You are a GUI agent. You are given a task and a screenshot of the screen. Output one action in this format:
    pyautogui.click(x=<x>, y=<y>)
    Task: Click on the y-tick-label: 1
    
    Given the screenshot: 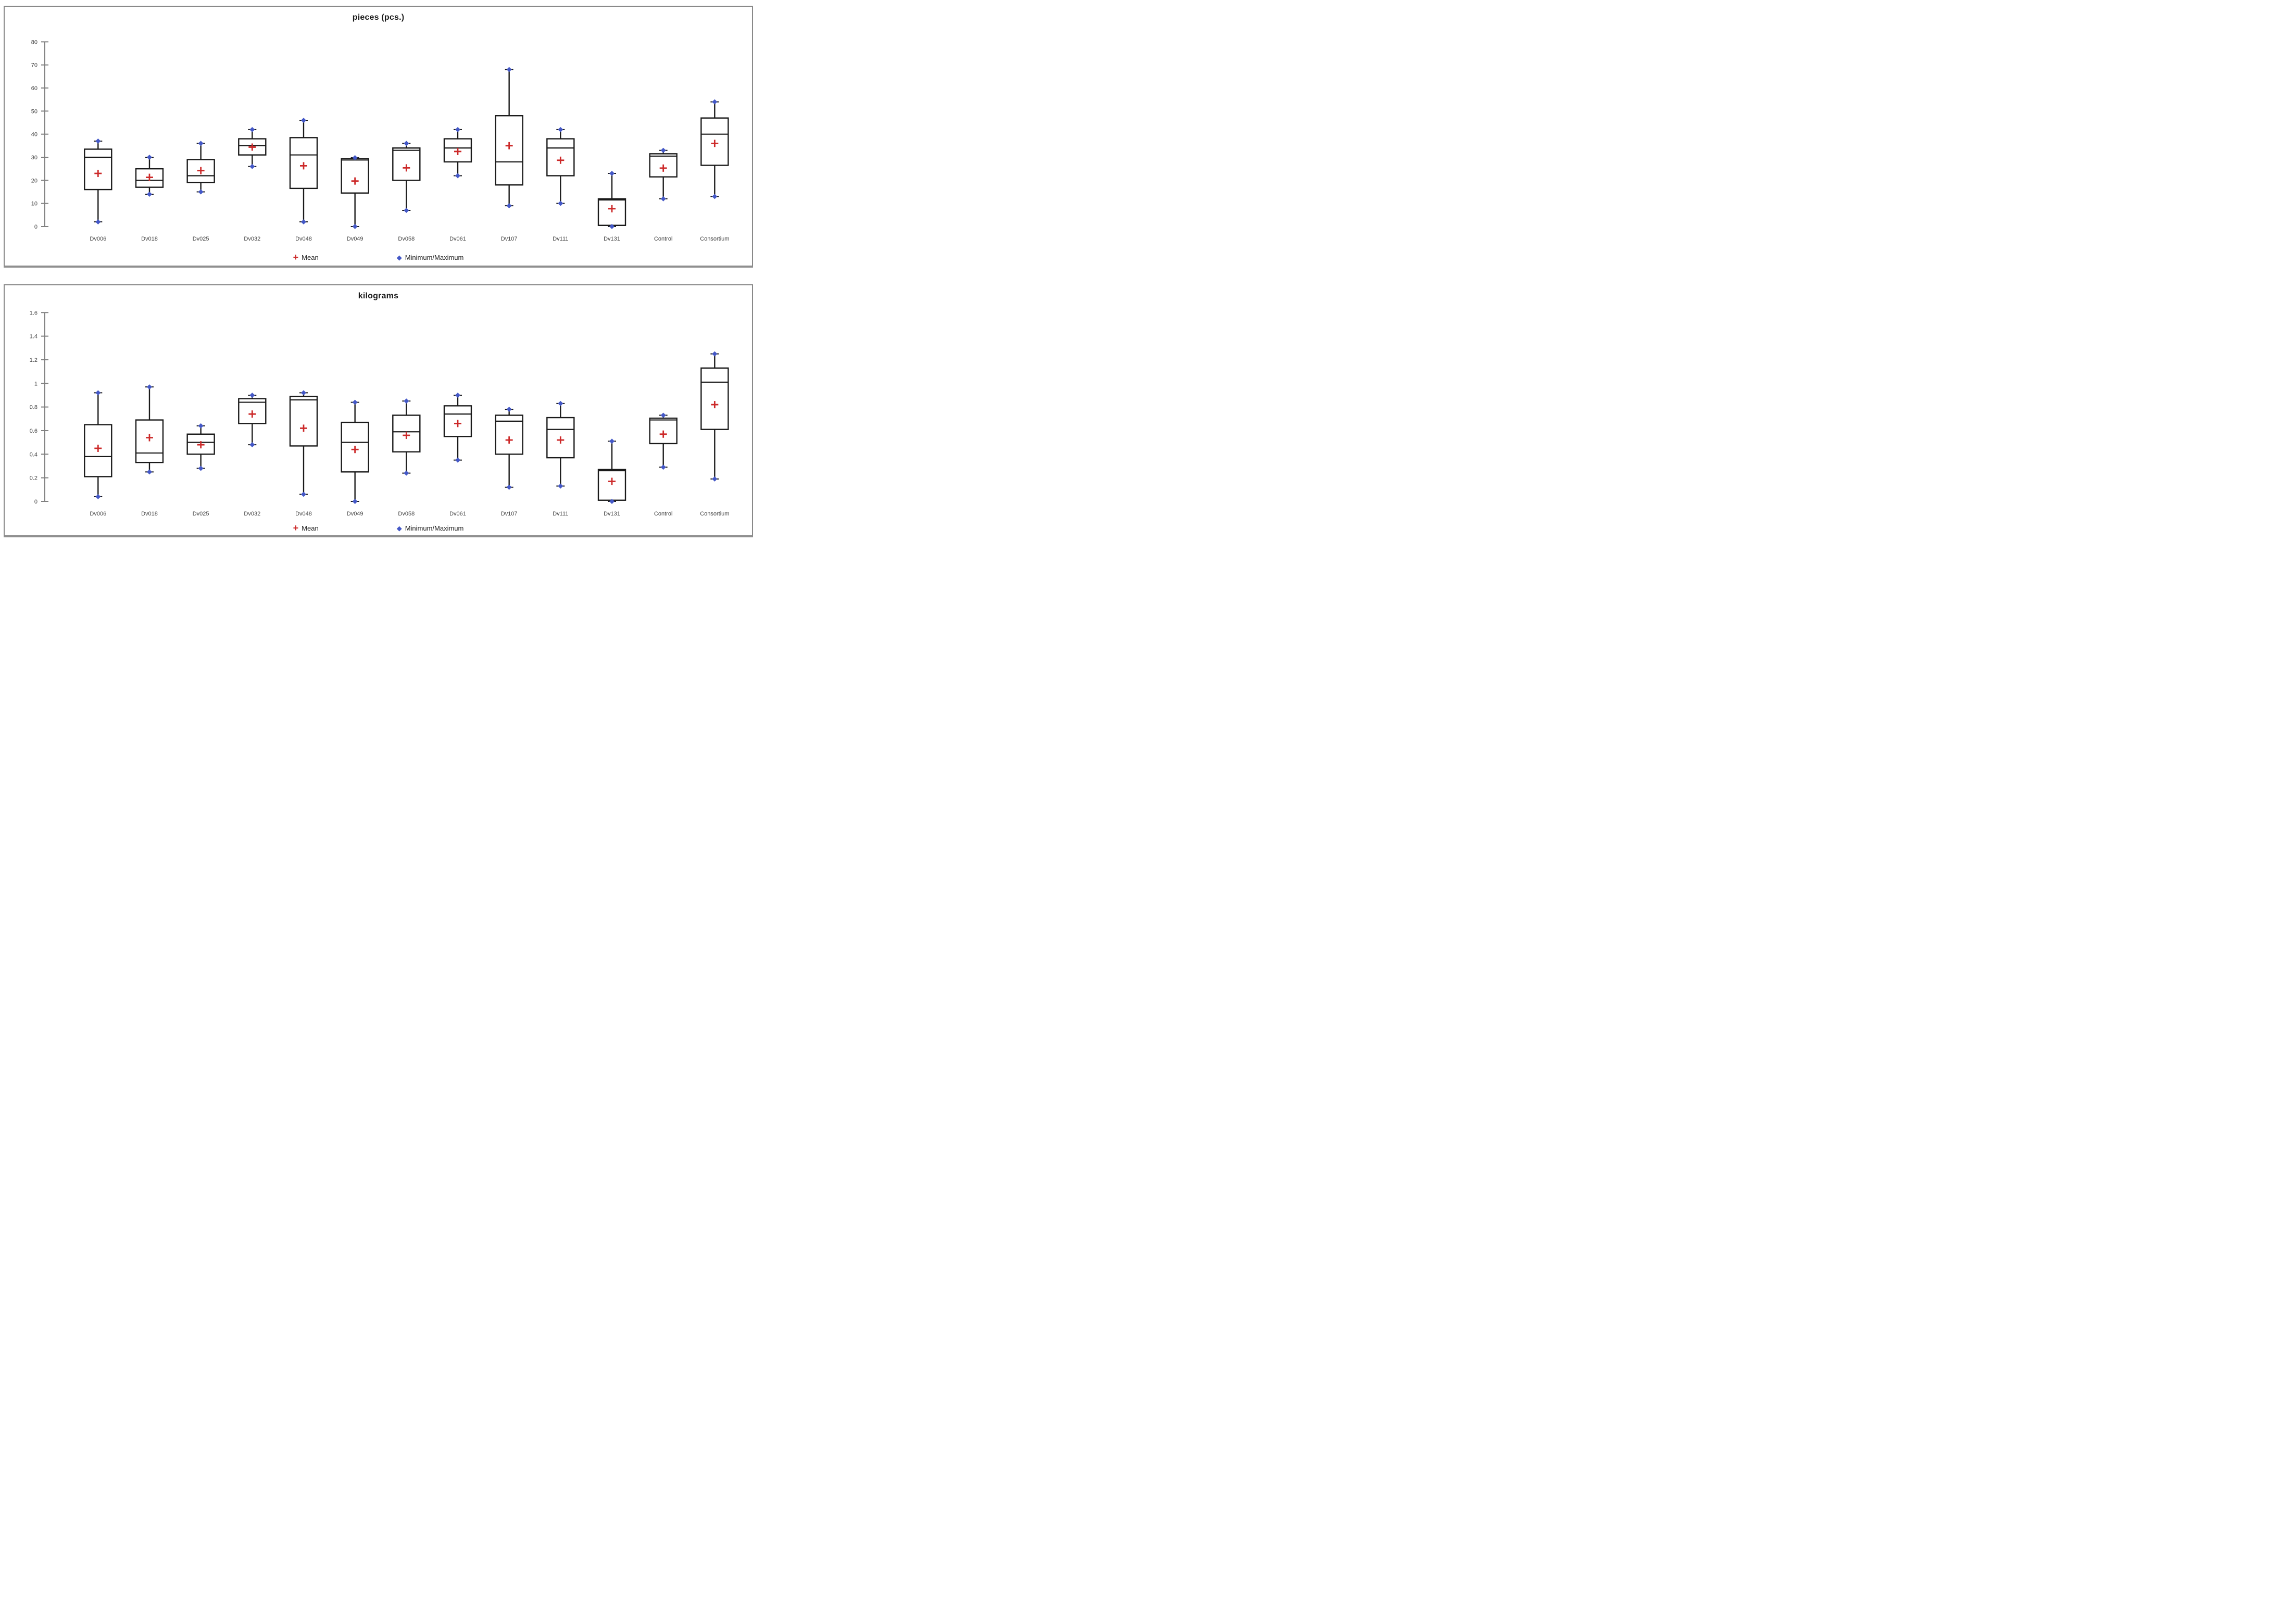 What is the action you would take?
    pyautogui.click(x=35, y=384)
    